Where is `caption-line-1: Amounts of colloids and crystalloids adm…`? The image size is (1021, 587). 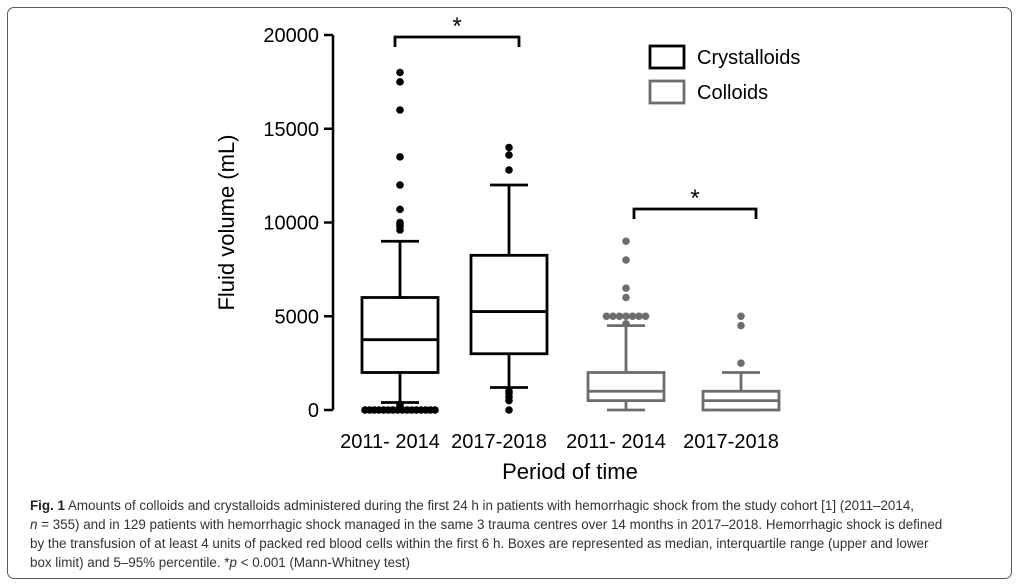
caption-line-1: Amounts of colloids and crystalloids adm… is located at coordinates (489, 505).